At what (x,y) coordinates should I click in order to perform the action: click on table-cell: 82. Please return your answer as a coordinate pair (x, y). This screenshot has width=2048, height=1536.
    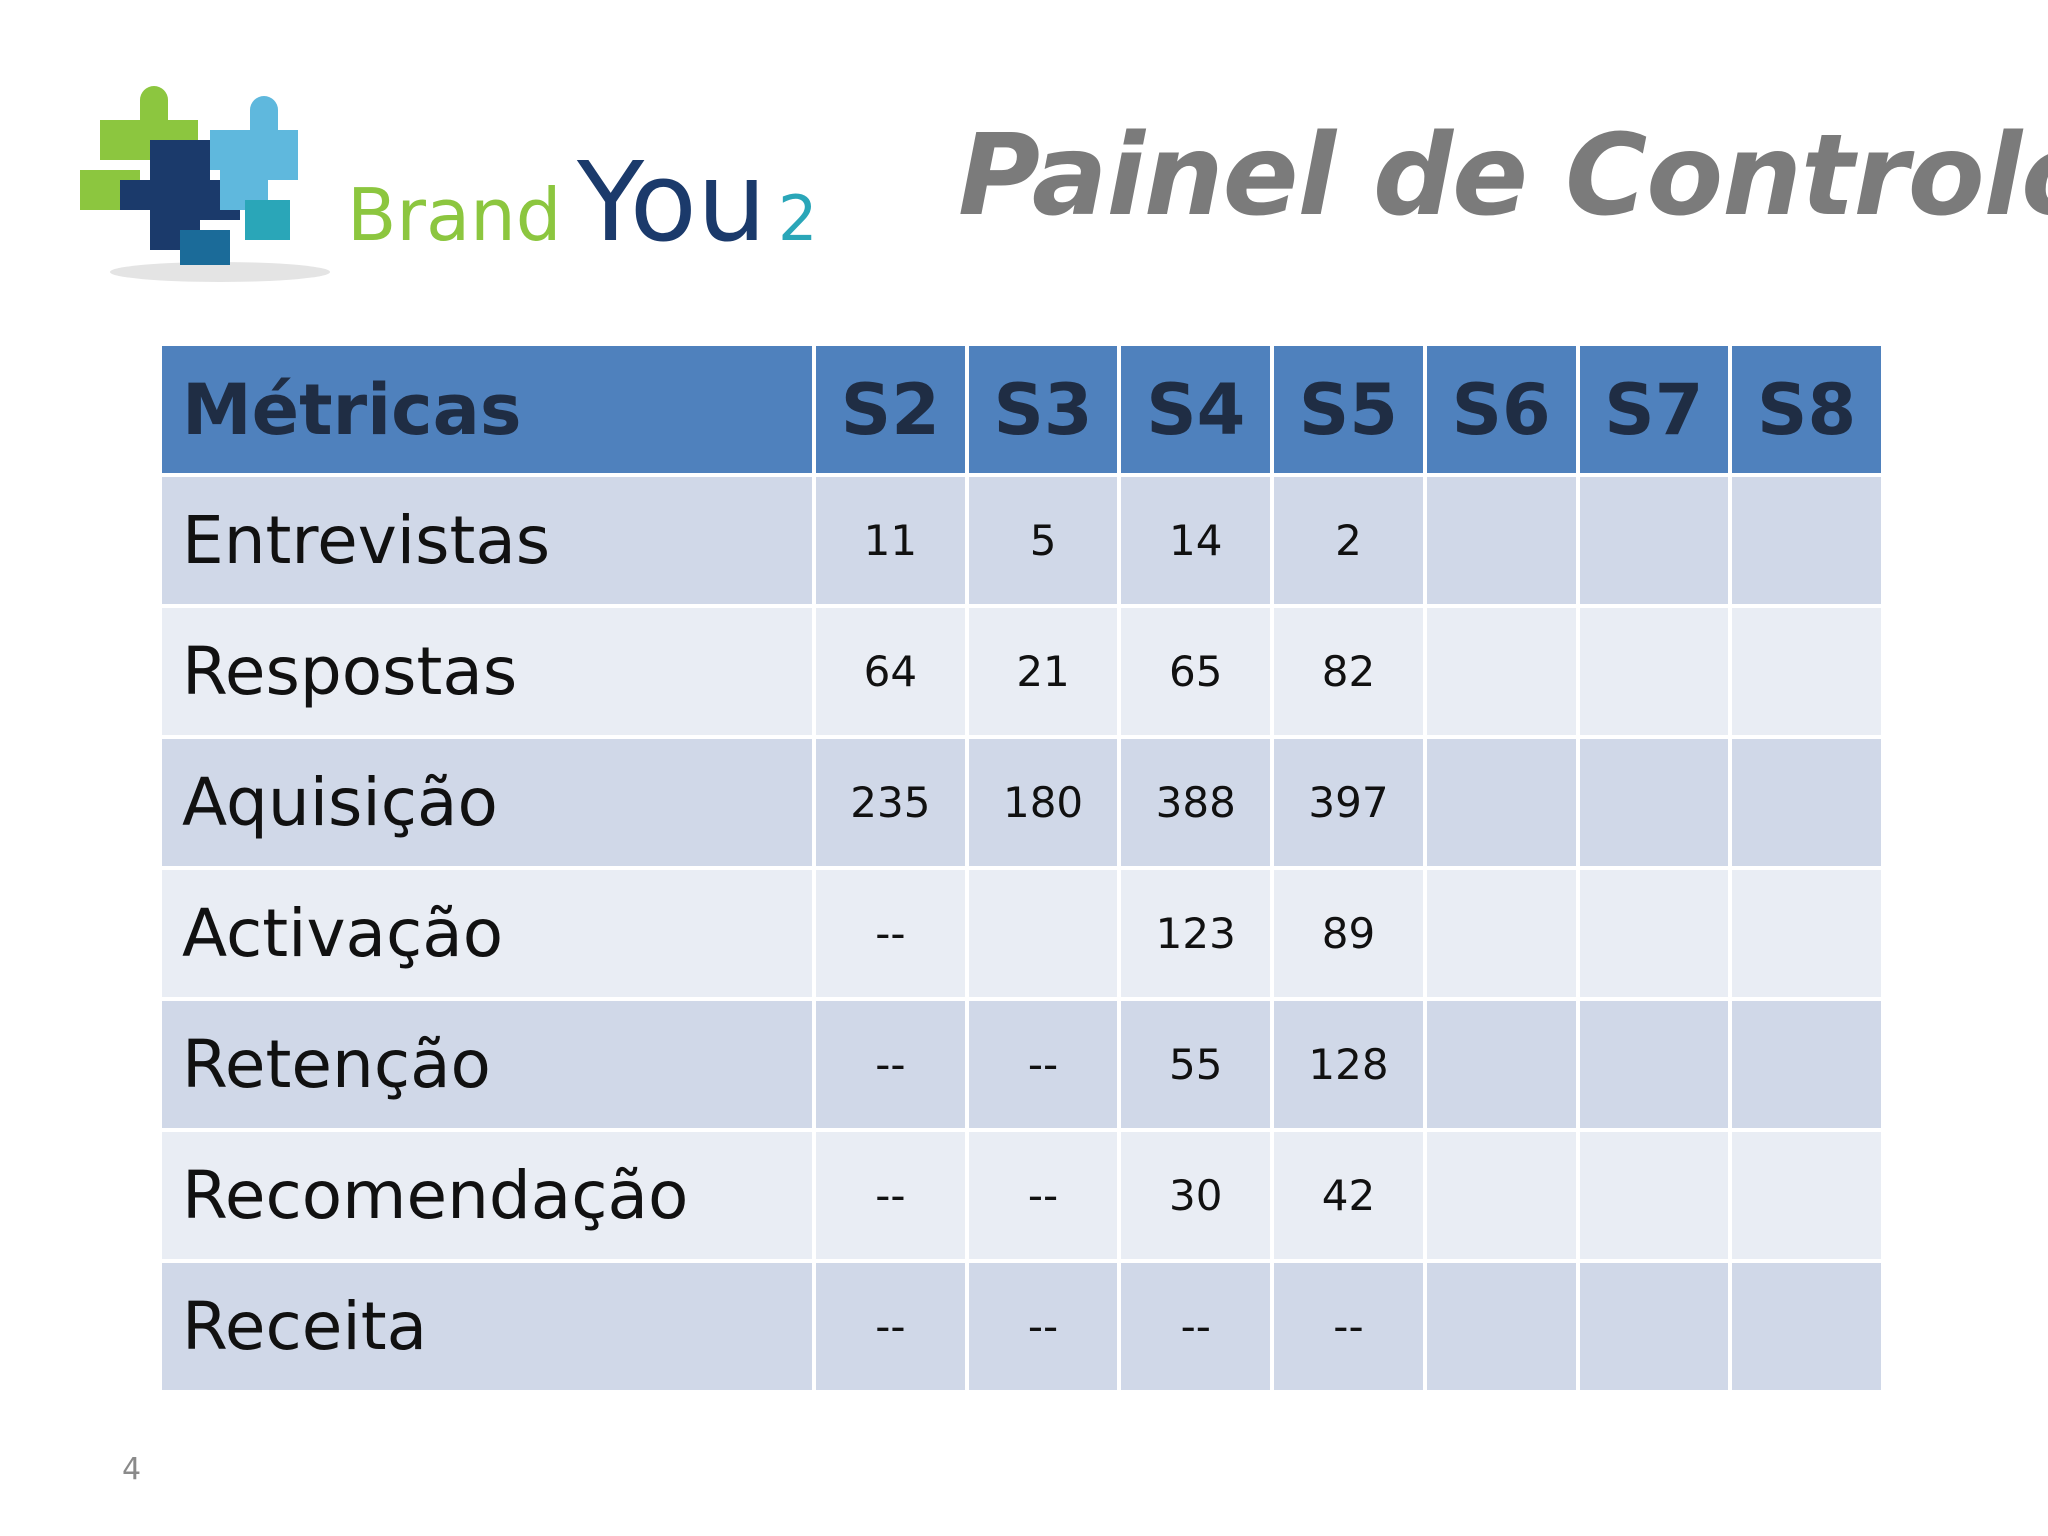
    Looking at the image, I should click on (1348, 671).